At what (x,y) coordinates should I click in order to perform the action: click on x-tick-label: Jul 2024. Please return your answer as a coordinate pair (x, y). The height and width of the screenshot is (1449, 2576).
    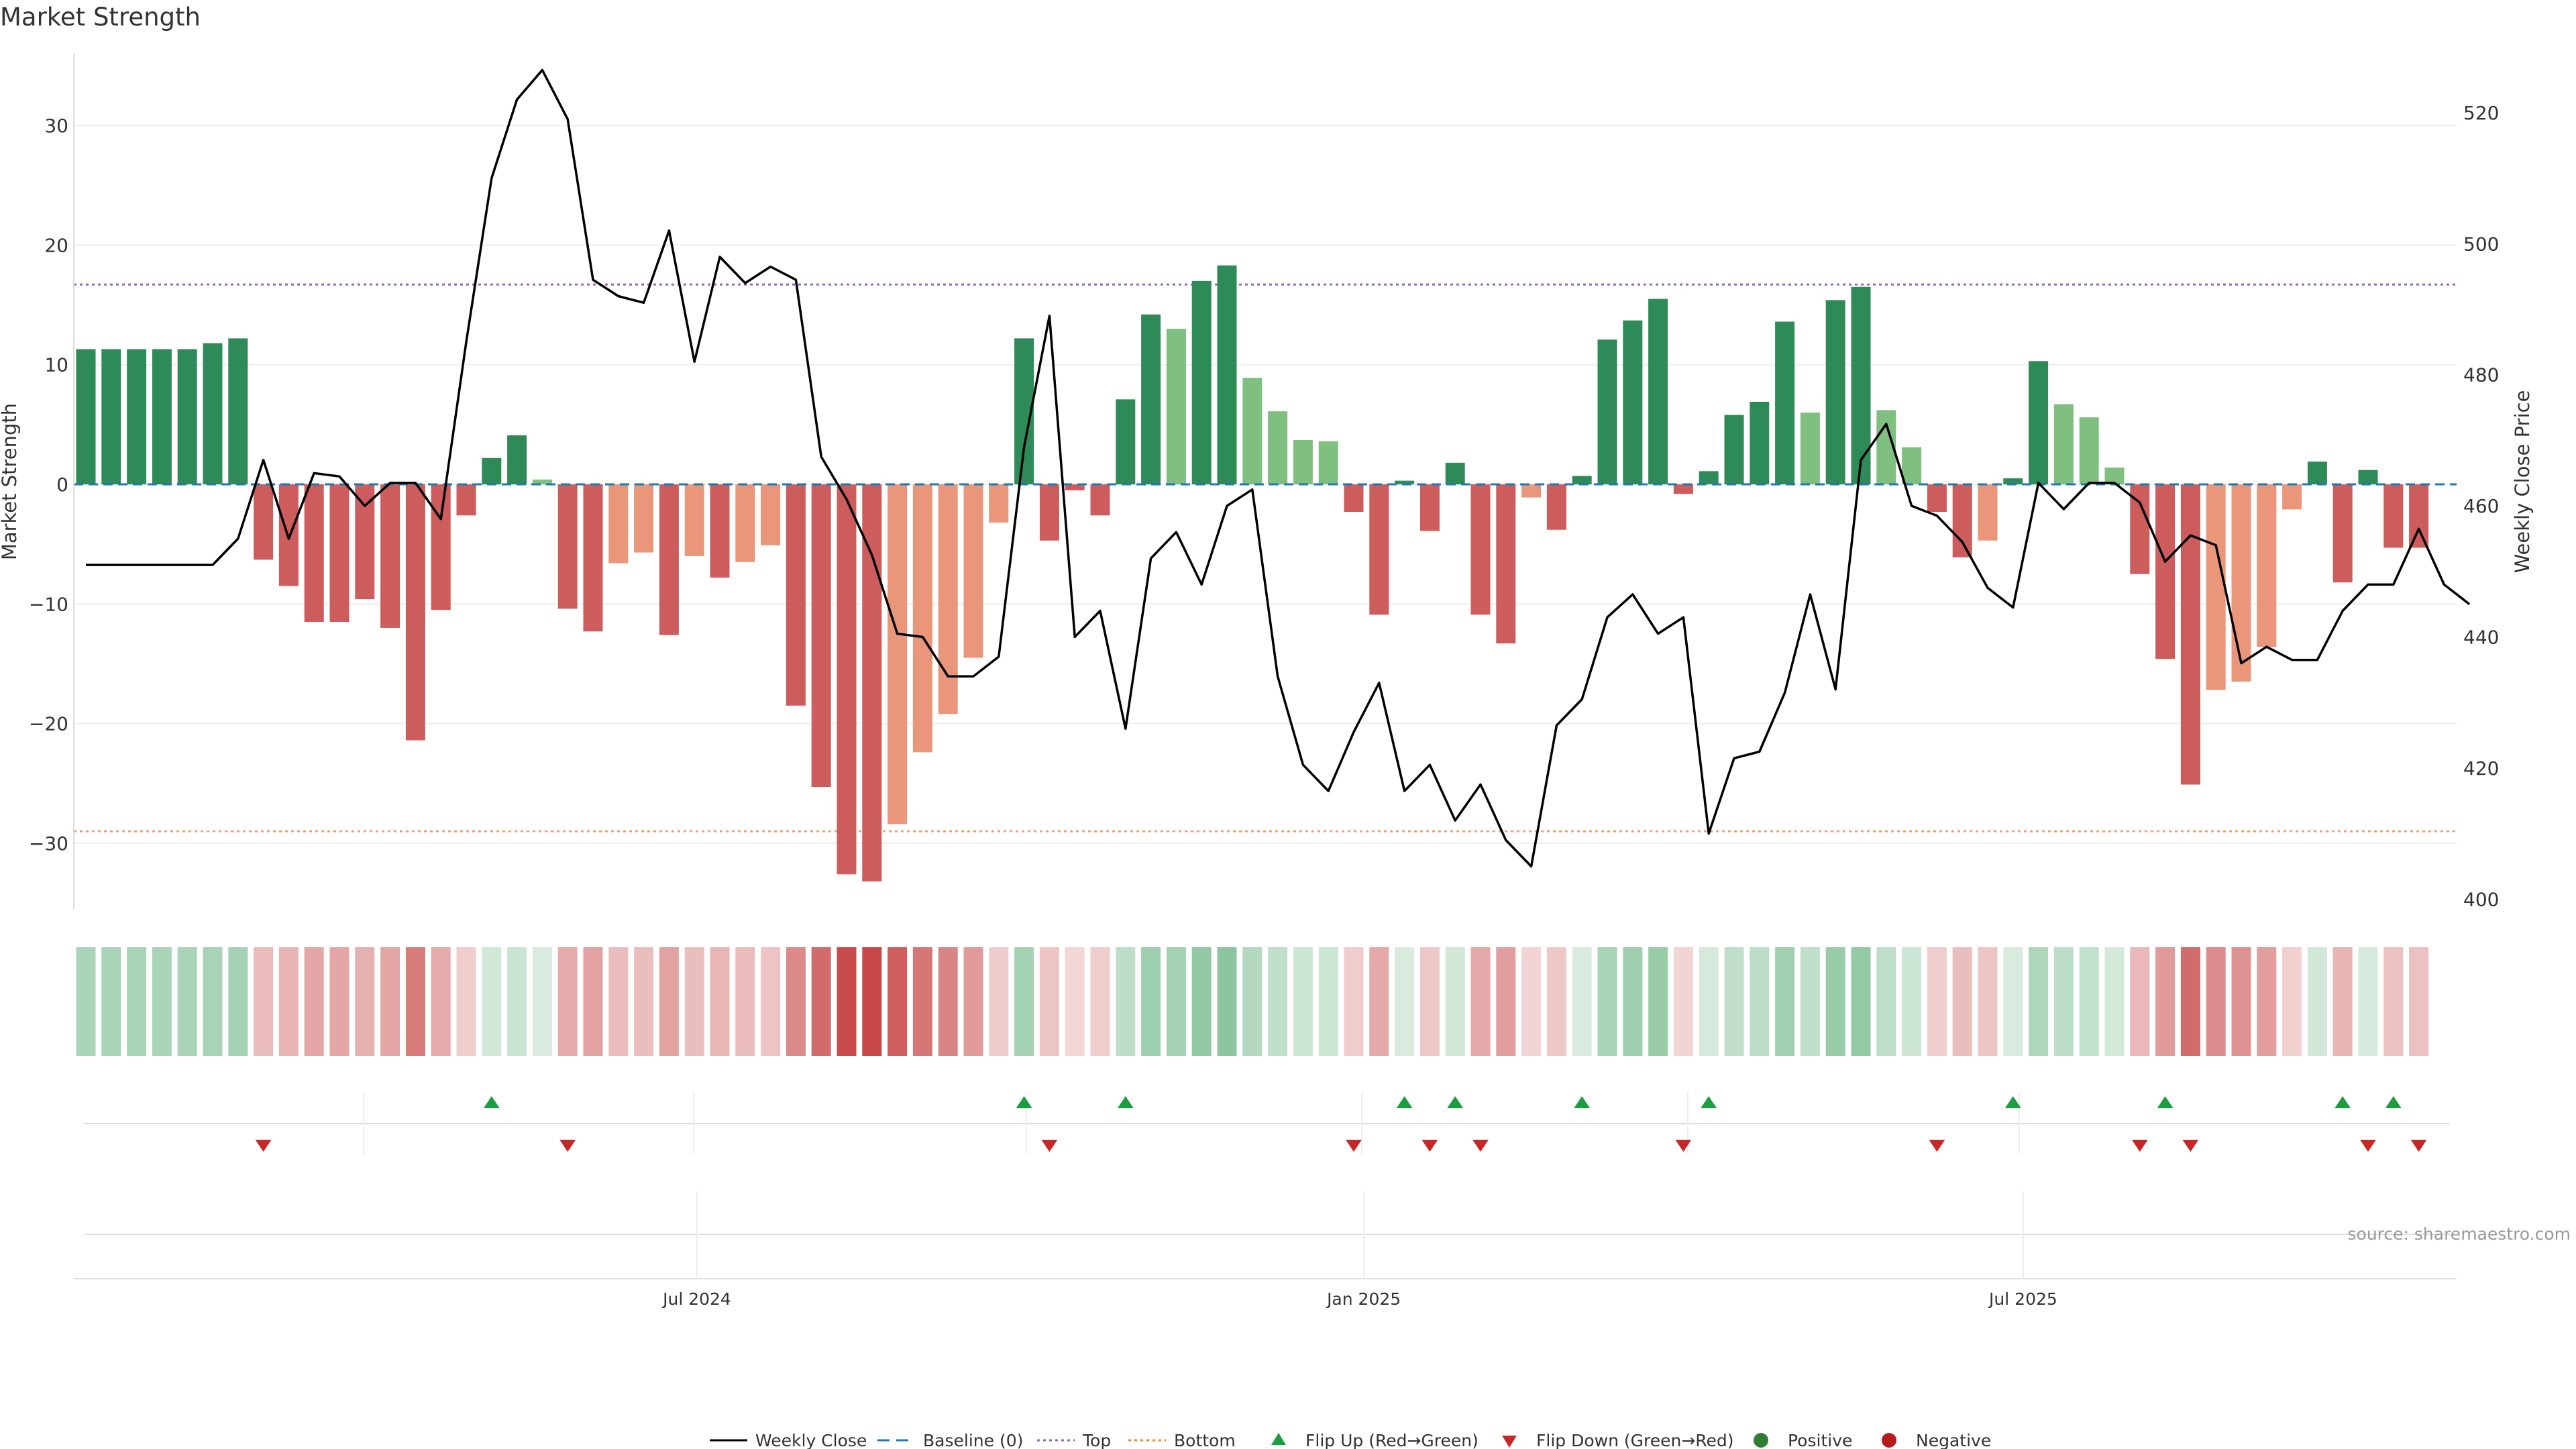
    Looking at the image, I should click on (696, 1299).